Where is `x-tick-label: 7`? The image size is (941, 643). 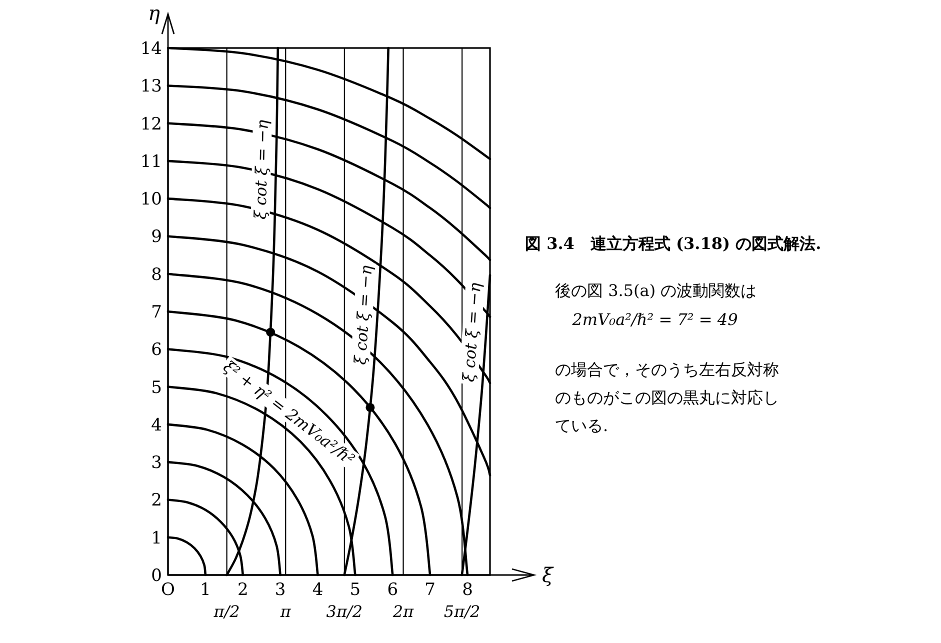
x-tick-label: 7 is located at coordinates (430, 590).